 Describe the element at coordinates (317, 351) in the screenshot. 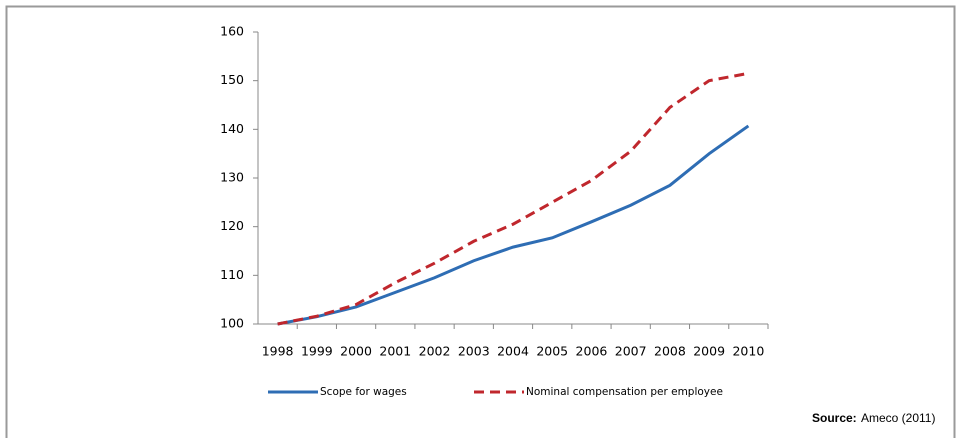

I see `x-tick-label: 1999` at that location.